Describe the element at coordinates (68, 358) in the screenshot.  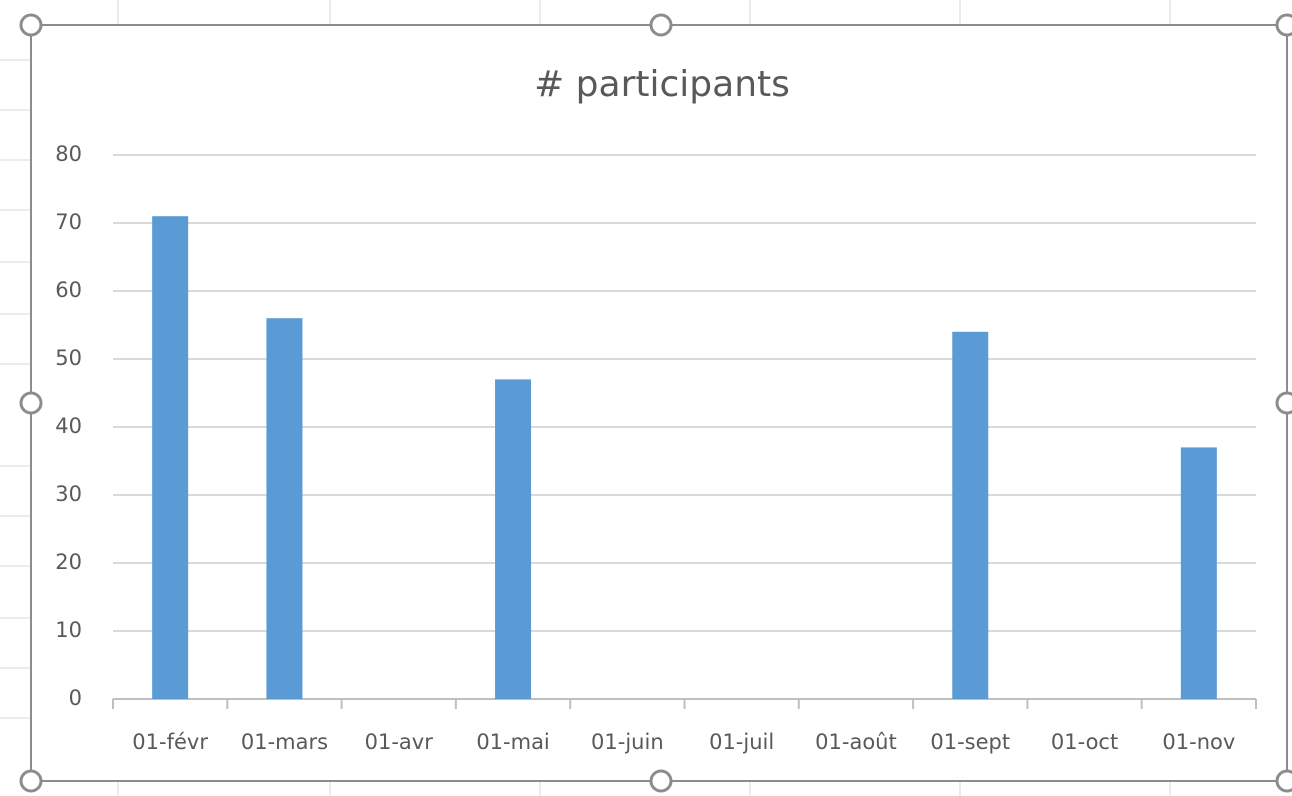
I see `y-tick-label: 50` at that location.